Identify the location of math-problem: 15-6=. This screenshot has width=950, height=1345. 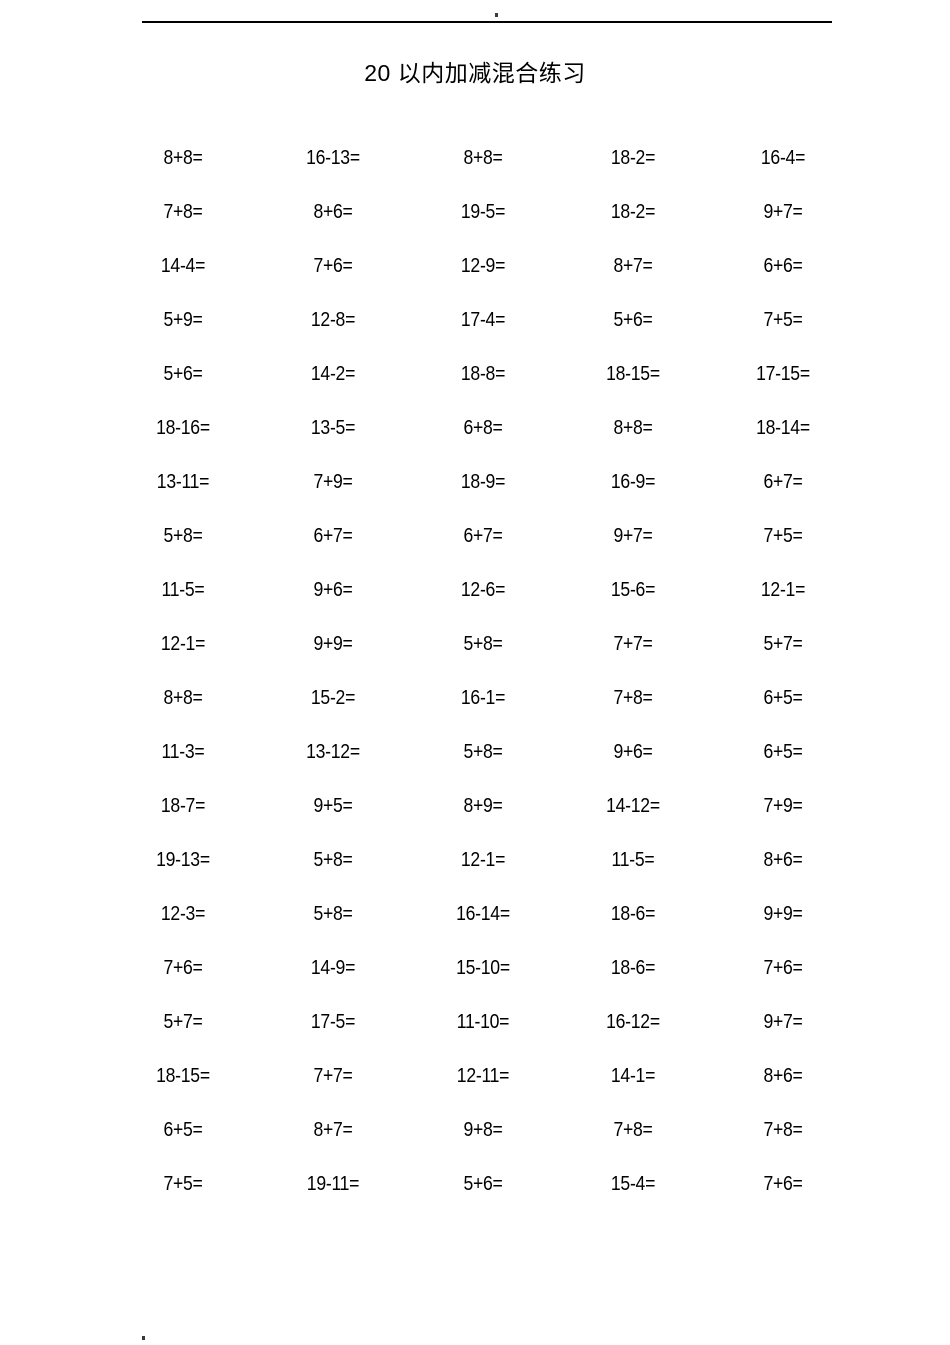
(633, 590).